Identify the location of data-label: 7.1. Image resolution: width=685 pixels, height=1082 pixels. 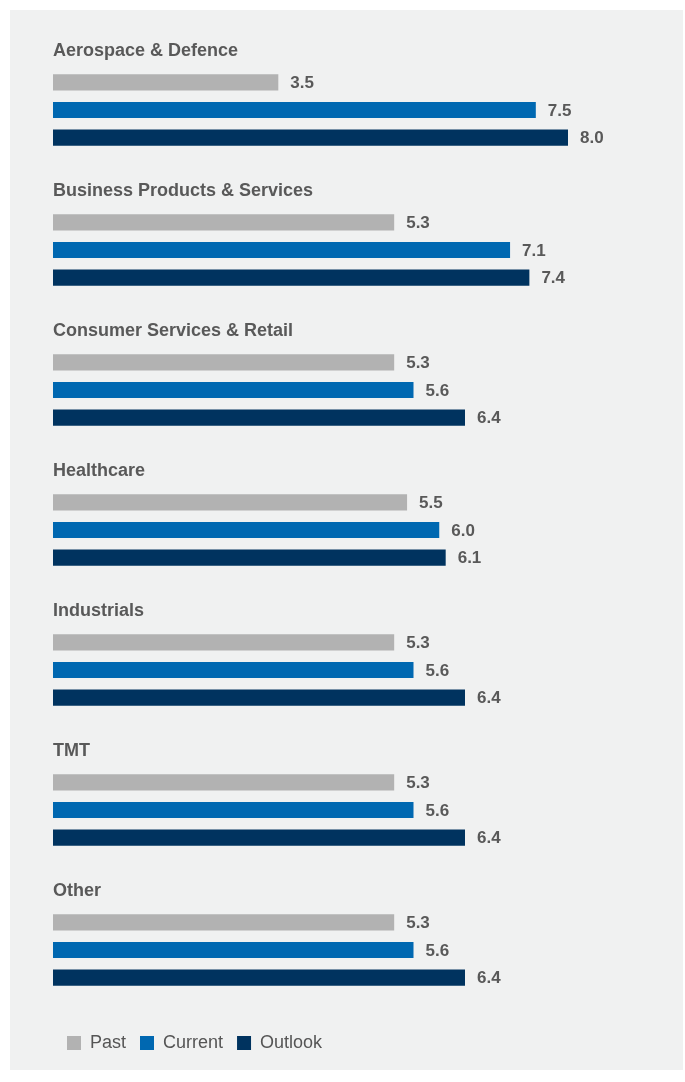
(534, 250).